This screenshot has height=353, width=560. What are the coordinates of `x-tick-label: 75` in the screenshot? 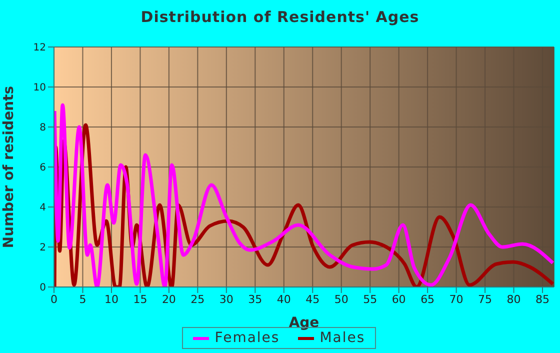 It's located at (485, 299).